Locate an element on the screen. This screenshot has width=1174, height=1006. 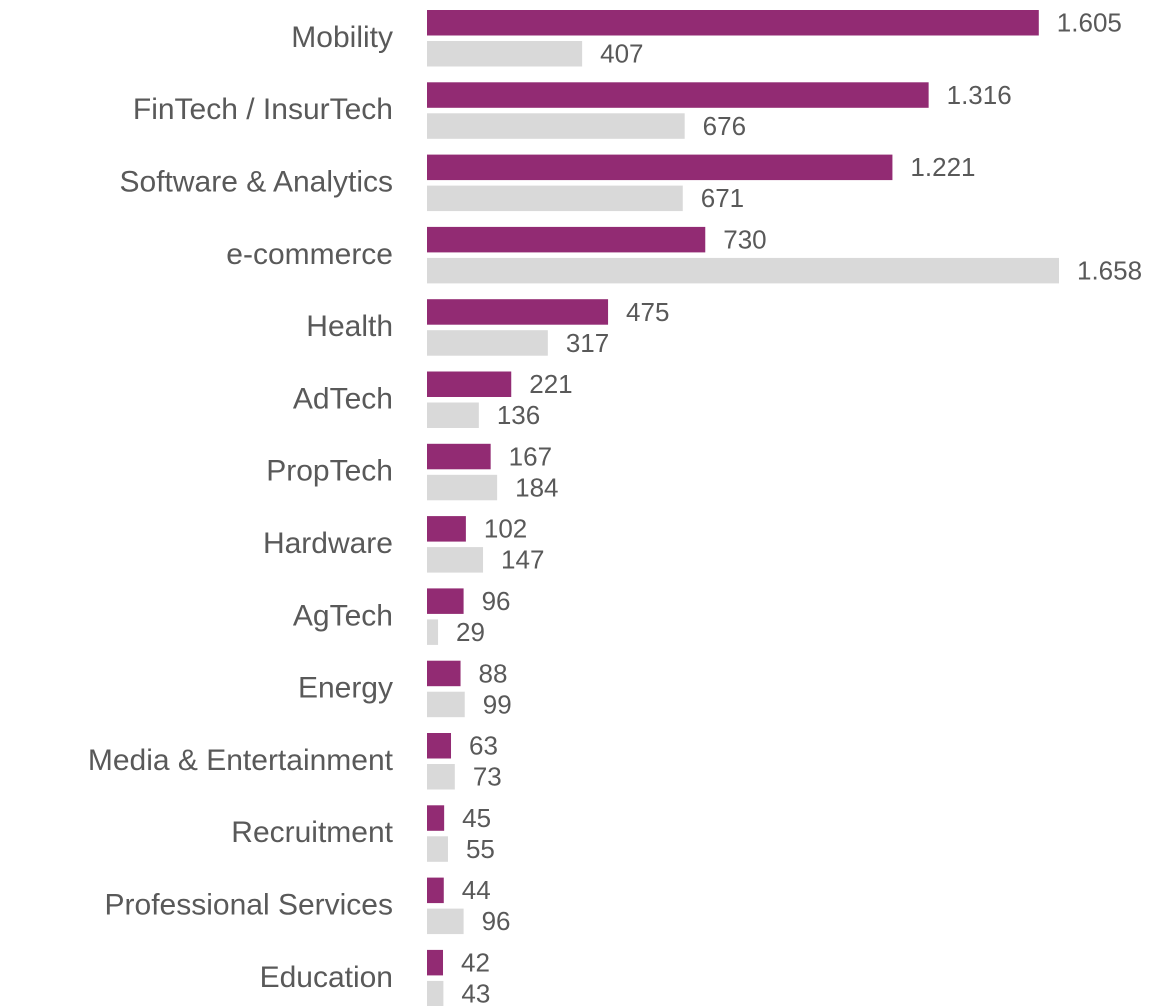
category-label: Recruitment is located at coordinates (312, 832).